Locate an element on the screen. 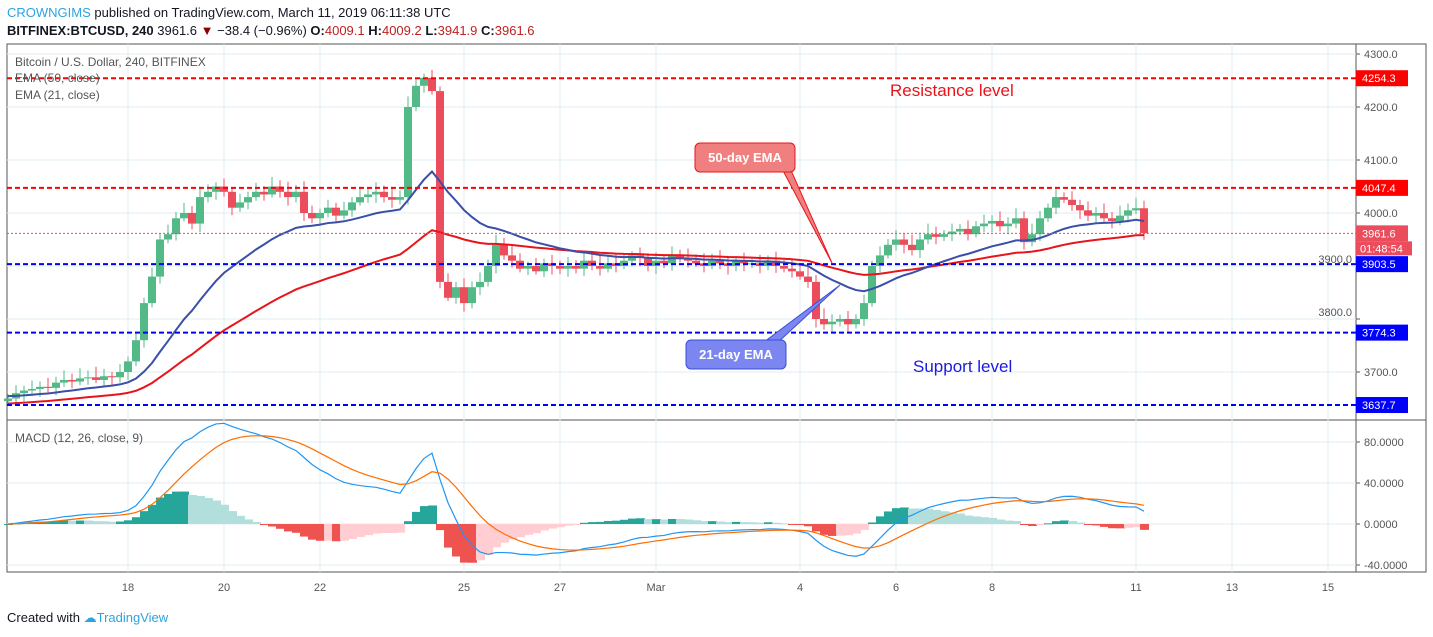 This screenshot has height=637, width=1433. x-tick-label: 4 is located at coordinates (800, 588).